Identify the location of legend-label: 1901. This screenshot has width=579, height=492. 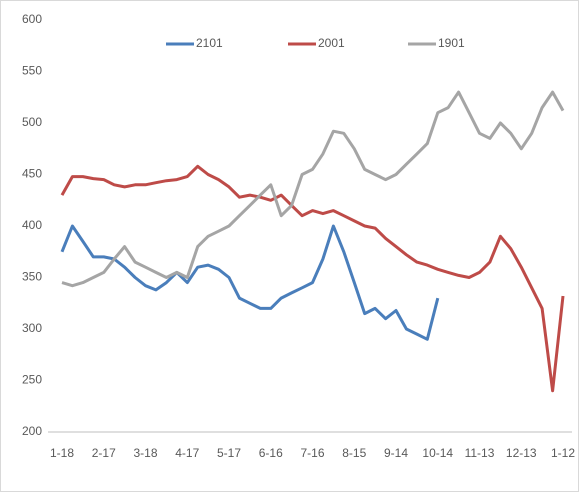
(451, 43).